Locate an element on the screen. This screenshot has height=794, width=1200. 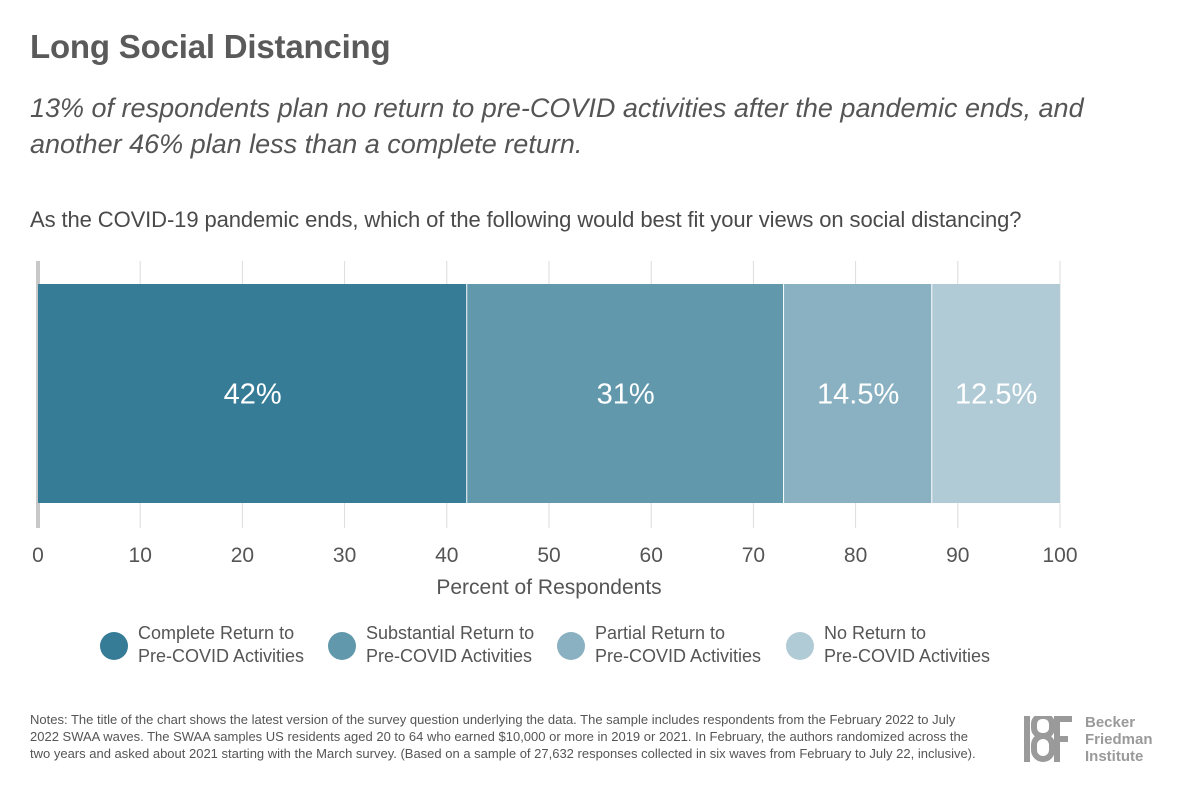
x-tick-label: 100 is located at coordinates (1059, 555).